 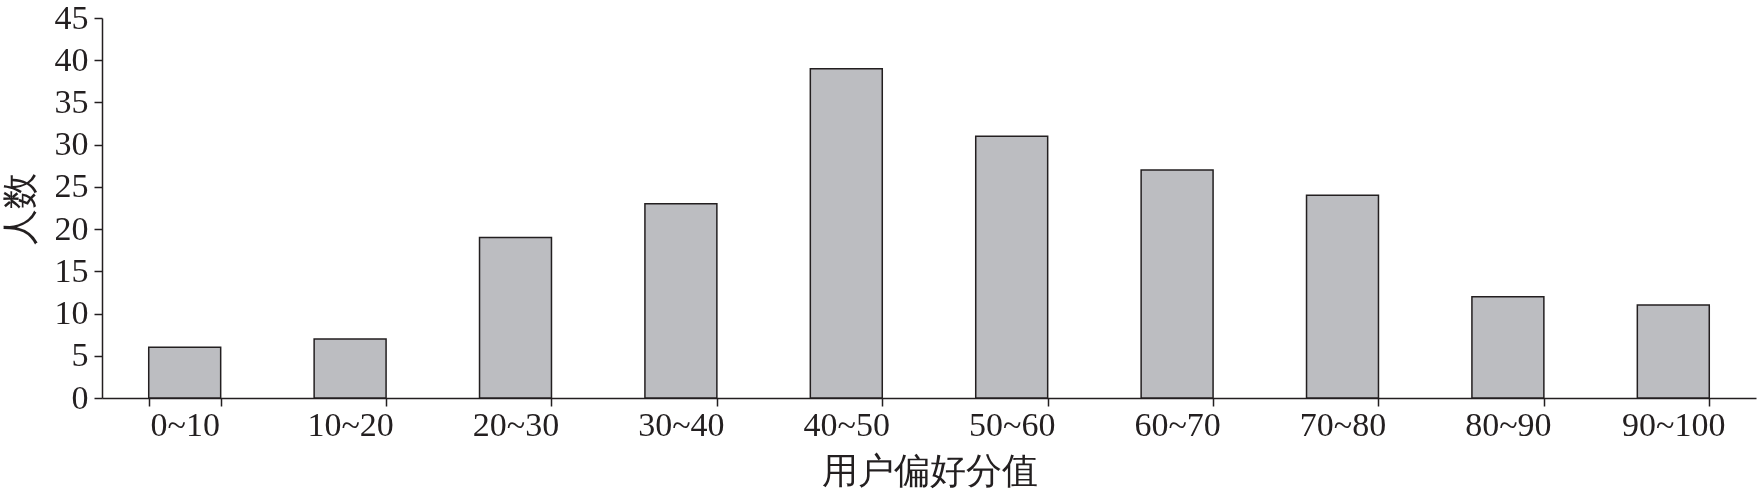 I want to click on x-tick-label: 60~70, so click(x=1177, y=424).